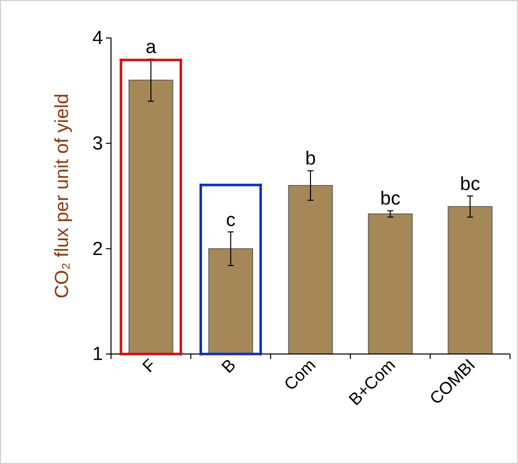  Describe the element at coordinates (300, 374) in the screenshot. I see `x-tick-label: Com` at that location.